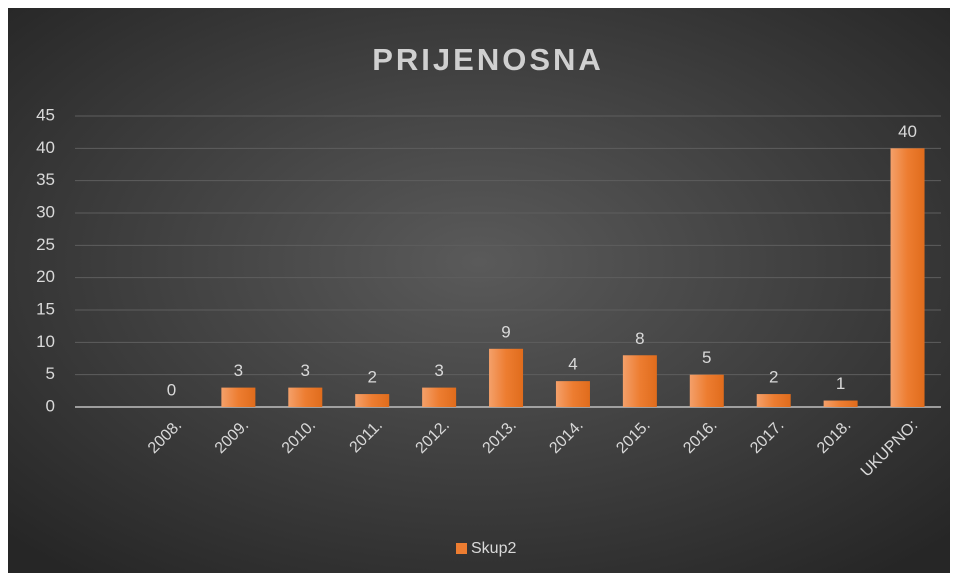 This screenshot has height=581, width=958. Describe the element at coordinates (493, 548) in the screenshot. I see `legend-label: Skup2` at that location.